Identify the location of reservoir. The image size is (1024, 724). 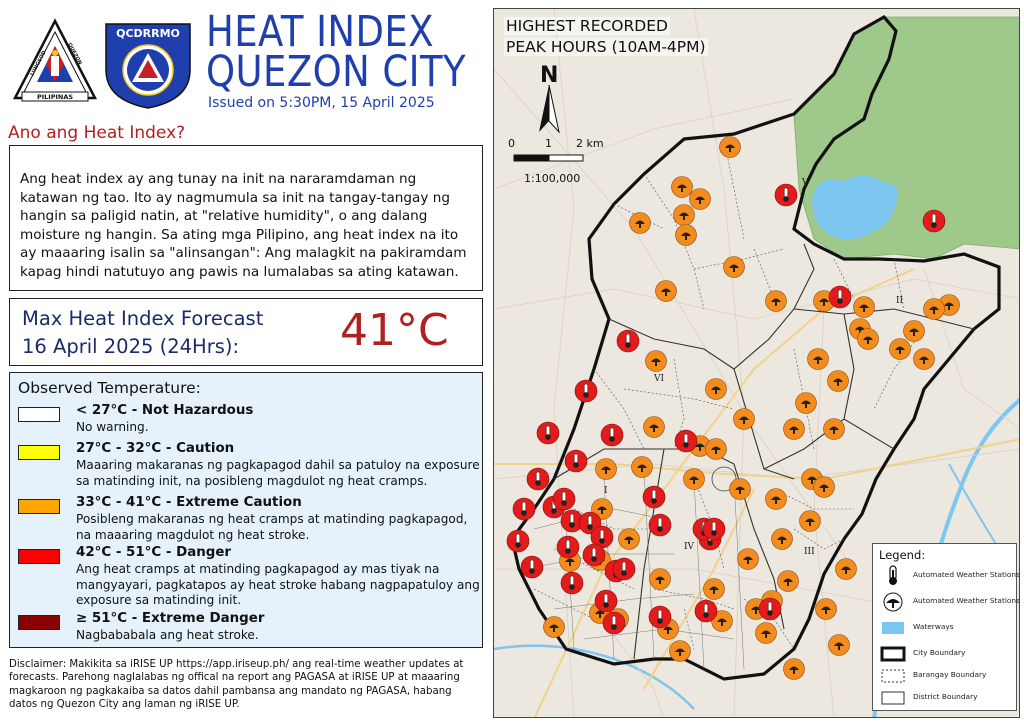
(855, 207).